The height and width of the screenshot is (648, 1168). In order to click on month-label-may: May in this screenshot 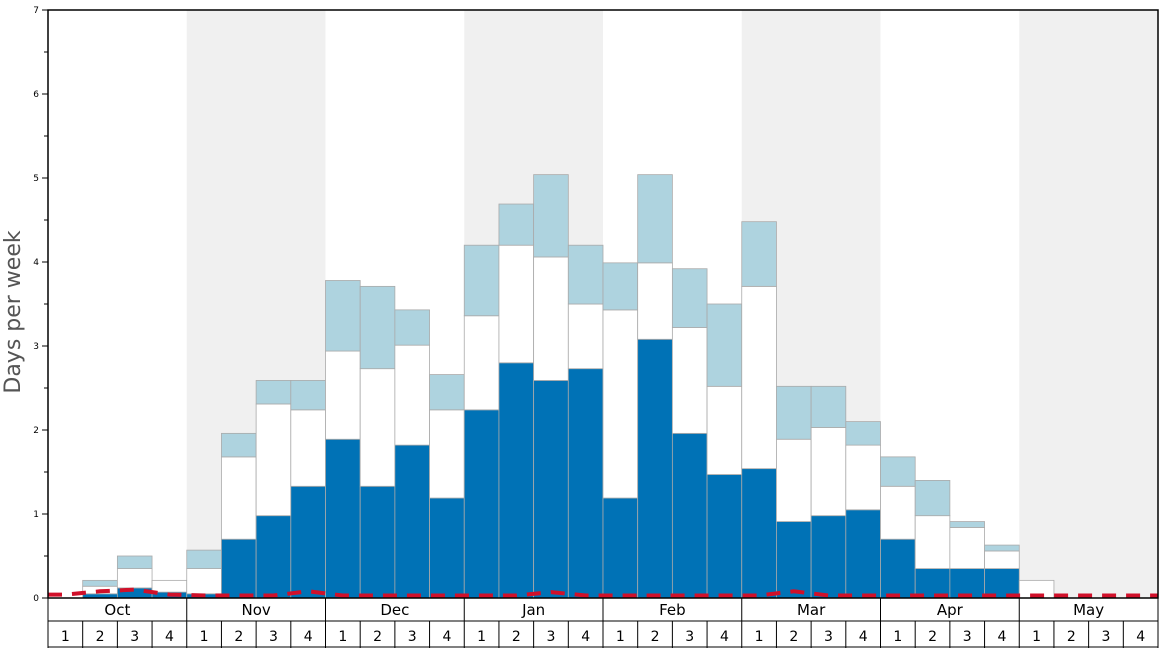, I will do `click(1088, 610)`.